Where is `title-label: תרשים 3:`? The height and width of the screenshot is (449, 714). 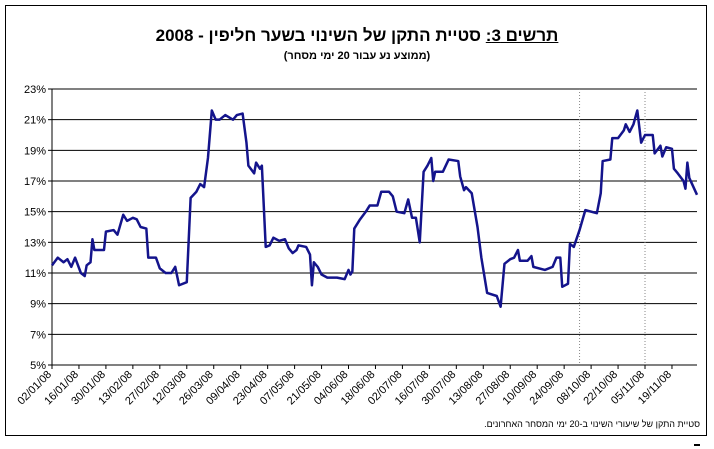
title-label: תרשים 3: is located at coordinates (522, 35).